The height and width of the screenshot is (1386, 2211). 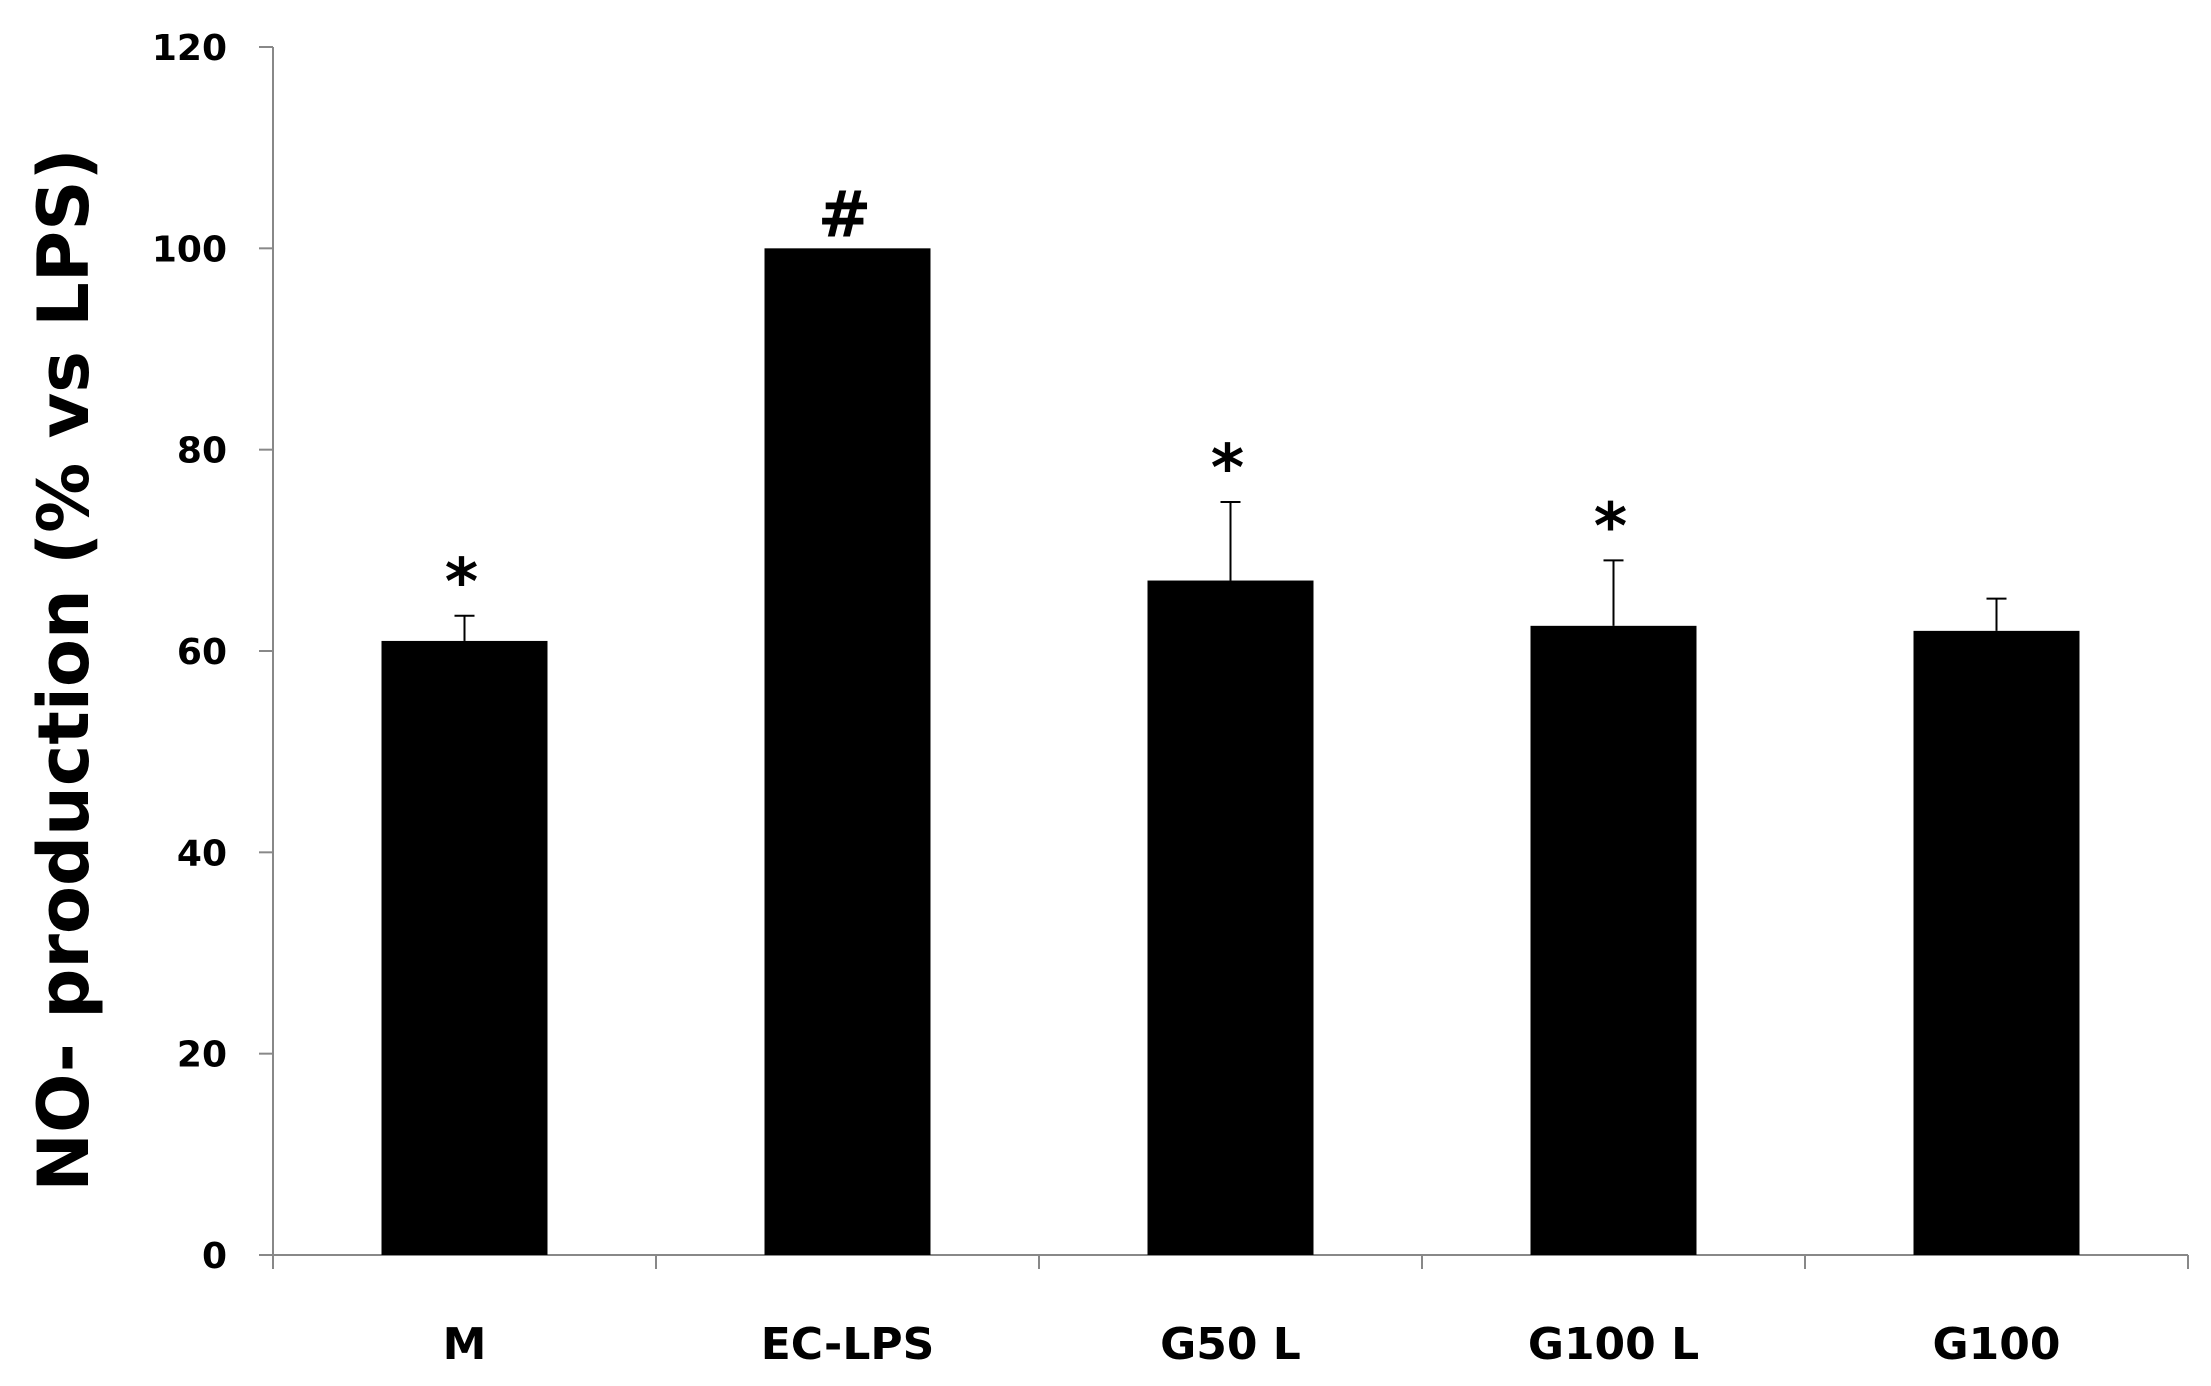 I want to click on x-category-label: G100 L, so click(x=1613, y=1344).